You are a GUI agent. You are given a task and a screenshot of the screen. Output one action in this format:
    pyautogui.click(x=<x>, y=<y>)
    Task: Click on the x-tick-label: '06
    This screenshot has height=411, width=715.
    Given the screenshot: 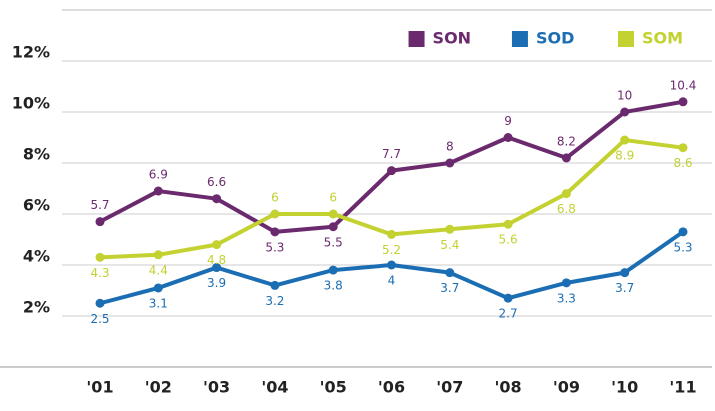 What is the action you would take?
    pyautogui.click(x=391, y=387)
    